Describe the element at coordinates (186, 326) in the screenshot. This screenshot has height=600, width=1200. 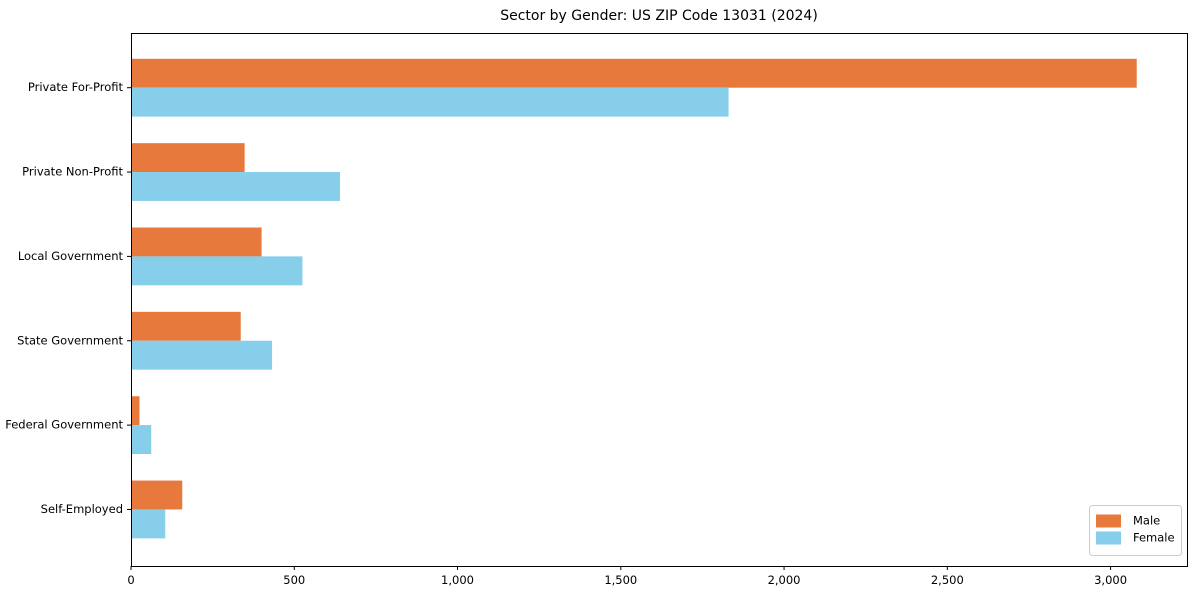
I see `bar-male-state-government` at that location.